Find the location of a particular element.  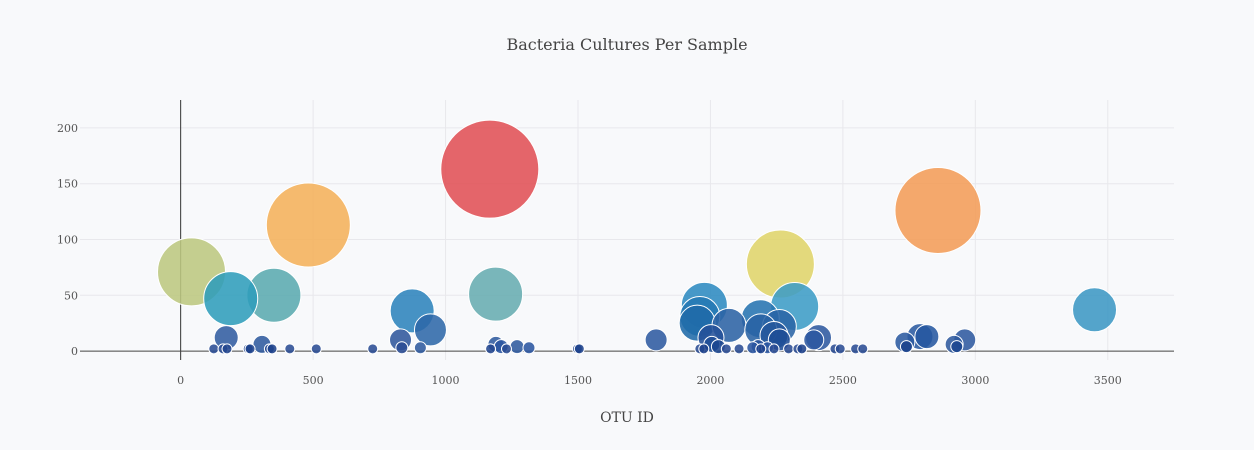

x-axis-label: OTU ID is located at coordinates (627, 418).